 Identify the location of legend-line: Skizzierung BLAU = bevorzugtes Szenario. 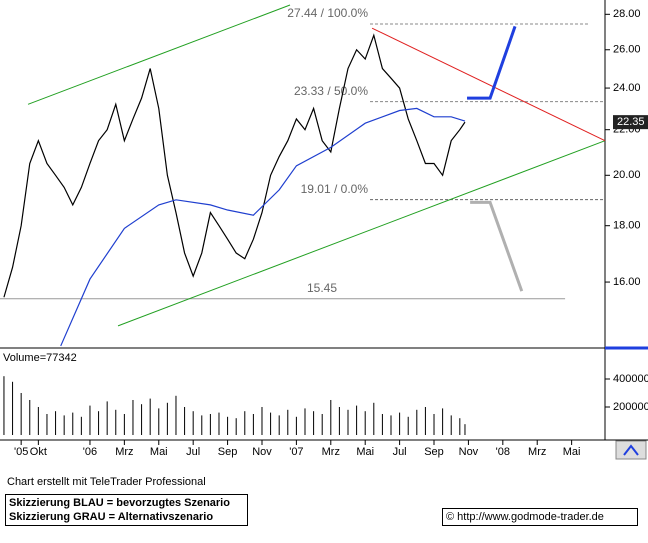
(119, 503).